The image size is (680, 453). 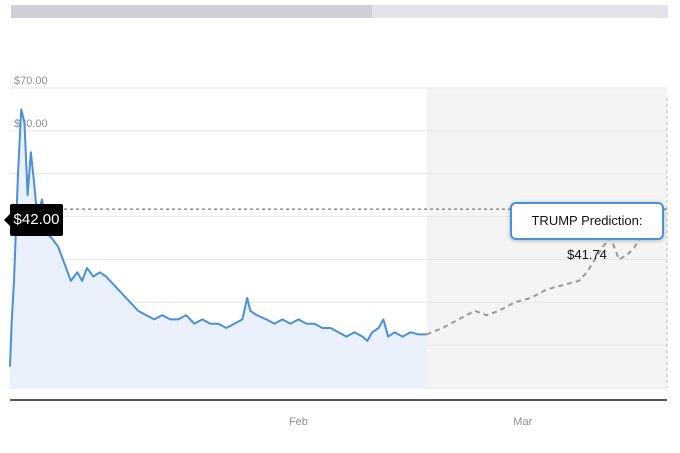 What do you see at coordinates (31, 81) in the screenshot?
I see `y-tick-label: $70.00` at bounding box center [31, 81].